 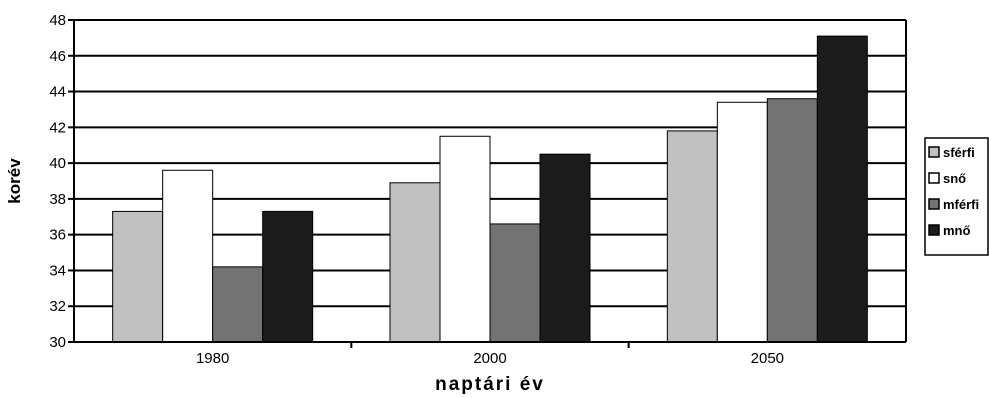 I want to click on y-tick-label: 38, so click(x=57, y=199).